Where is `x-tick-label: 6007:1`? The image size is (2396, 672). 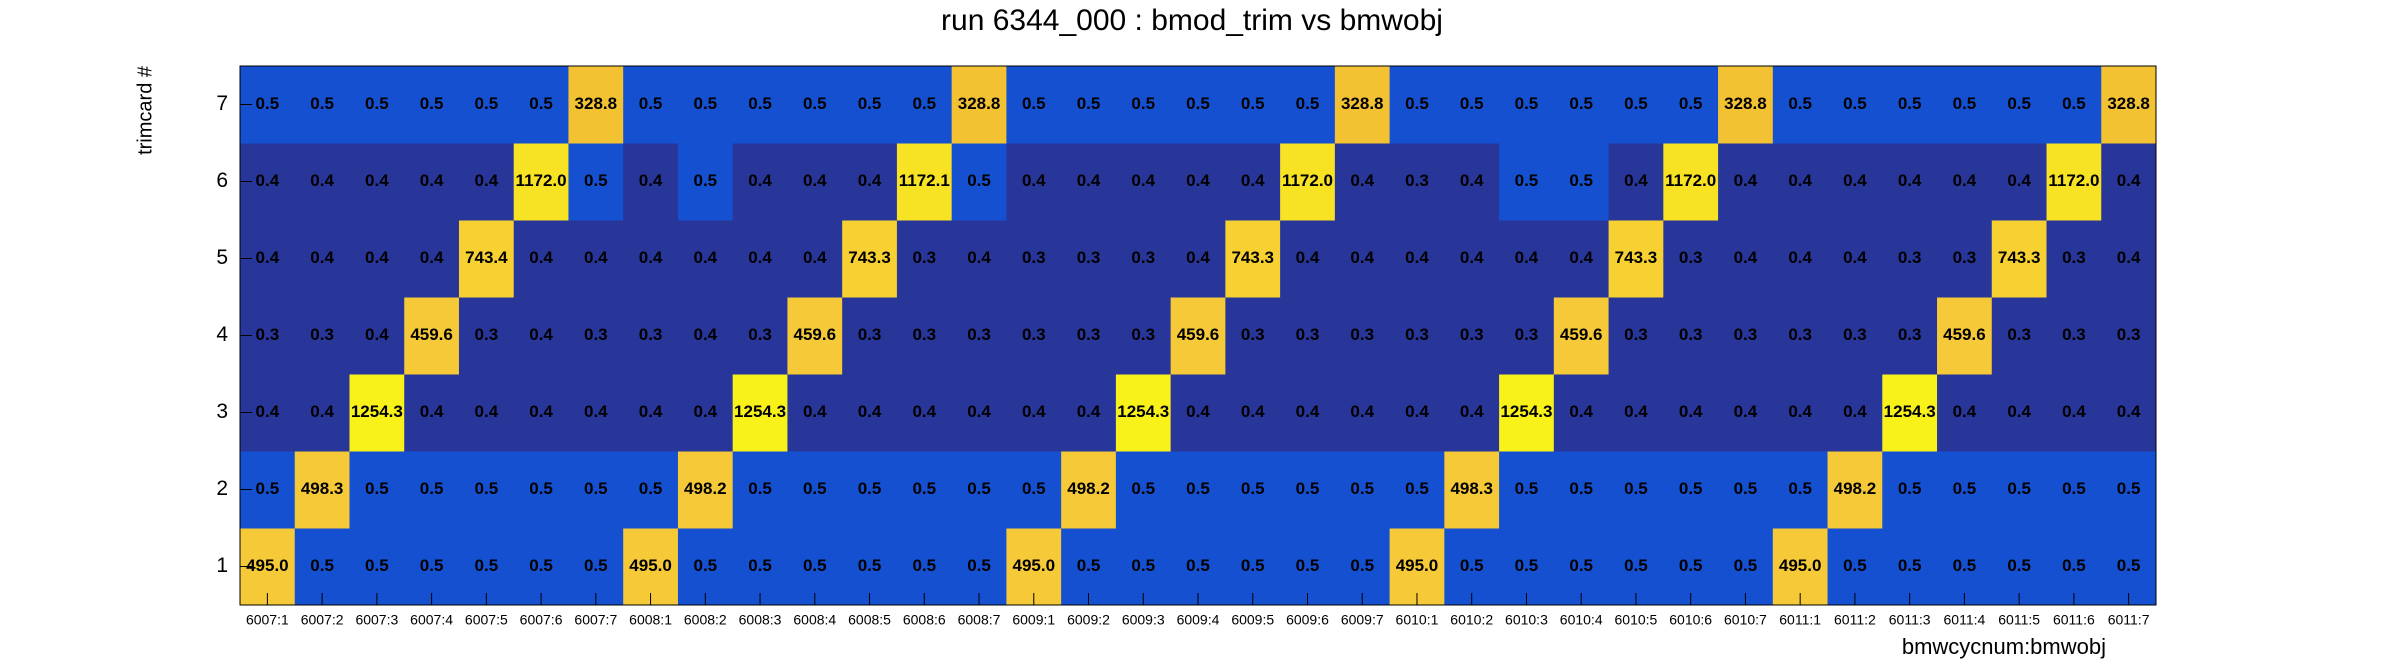
x-tick-label: 6007:1 is located at coordinates (267, 620).